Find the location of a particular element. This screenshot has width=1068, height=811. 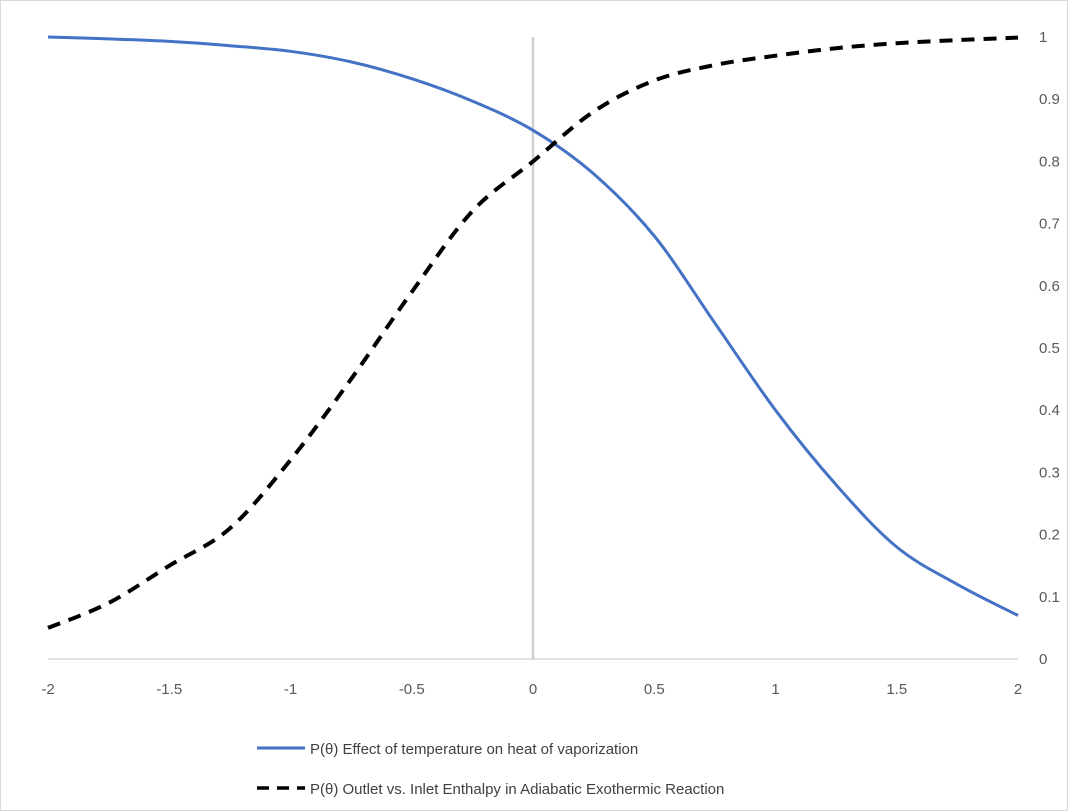

y-tick-label: 0.6 is located at coordinates (1049, 286).